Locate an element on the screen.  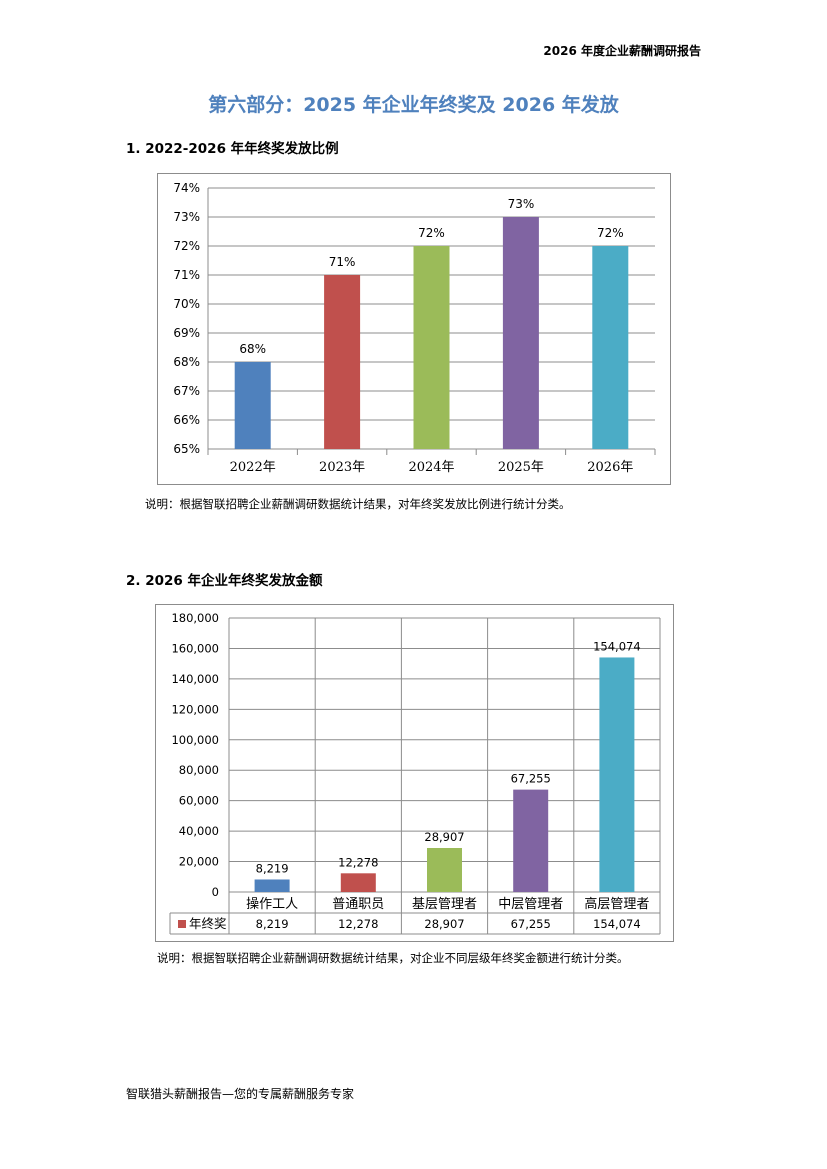
data-label: 12,278 is located at coordinates (358, 862).